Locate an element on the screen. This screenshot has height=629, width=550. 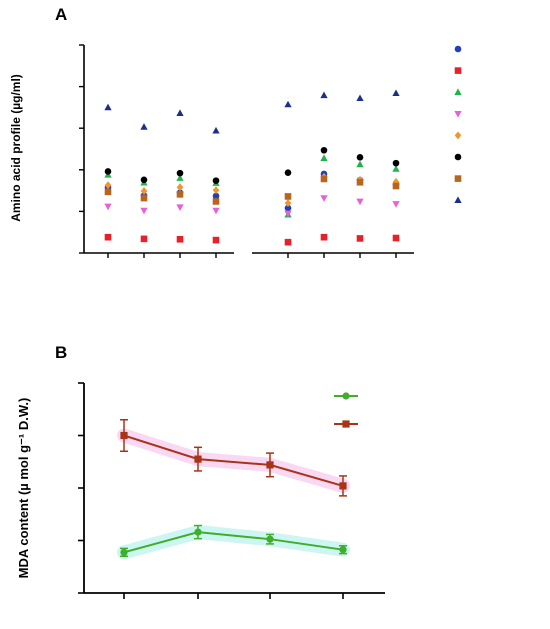
panel-a-legend-marker-proline is located at coordinates (458, 200).